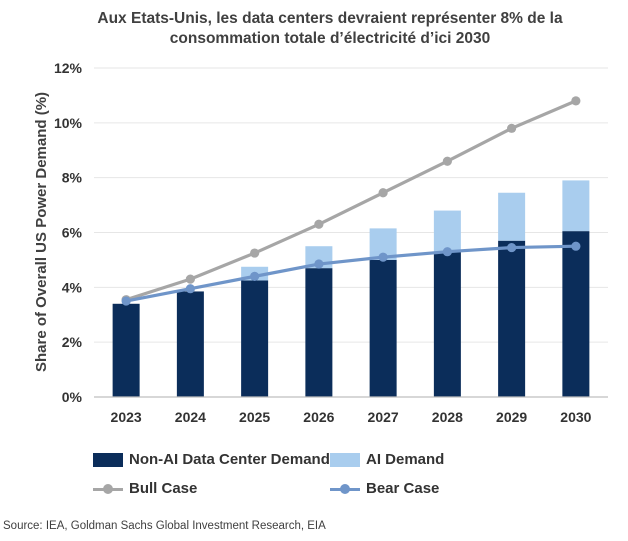  What do you see at coordinates (575, 417) in the screenshot?
I see `x-tick-label: 2030` at bounding box center [575, 417].